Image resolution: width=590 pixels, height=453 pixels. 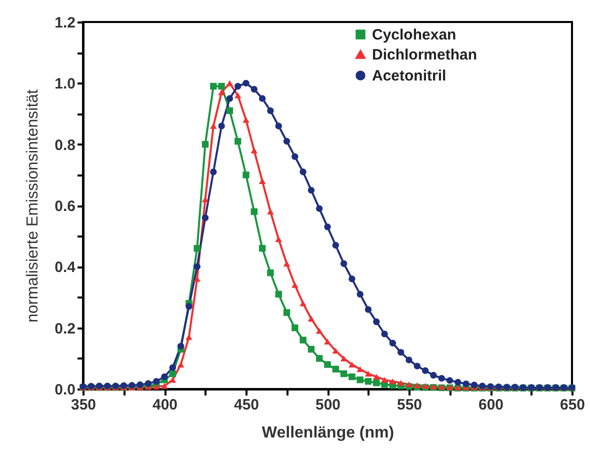 What do you see at coordinates (491, 405) in the screenshot?
I see `x-tick-label: 600` at bounding box center [491, 405].